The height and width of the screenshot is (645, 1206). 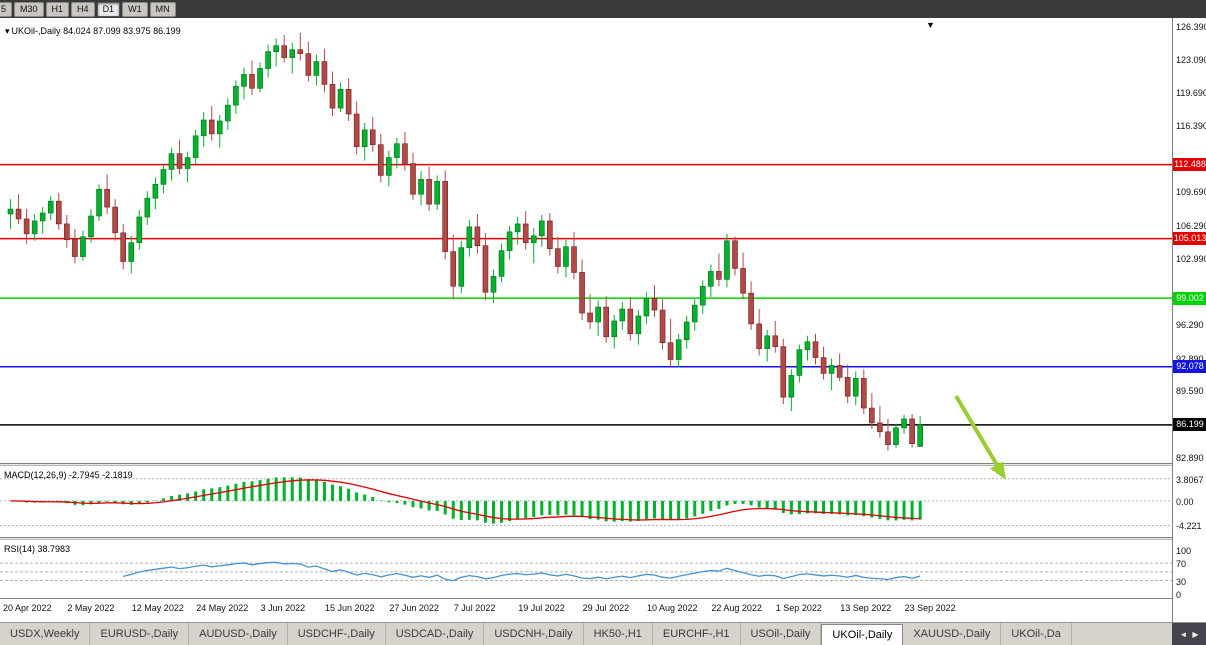 I want to click on timeframe-button-H4: H4, so click(x=83, y=9).